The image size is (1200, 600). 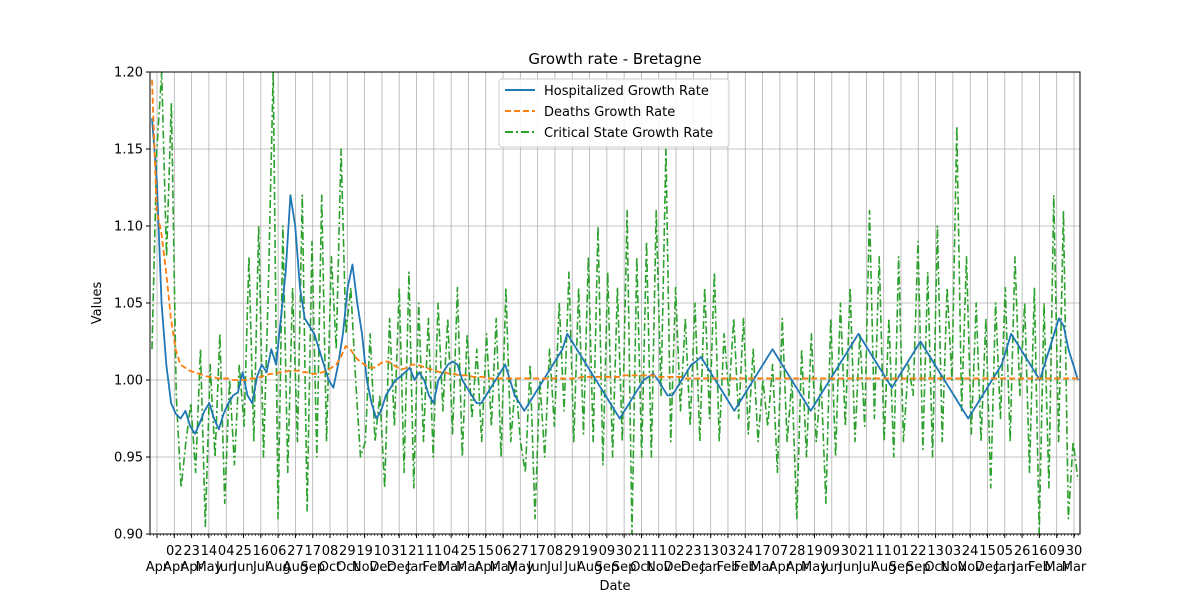 I want to click on y-tick-label: 0.95, so click(x=128, y=458).